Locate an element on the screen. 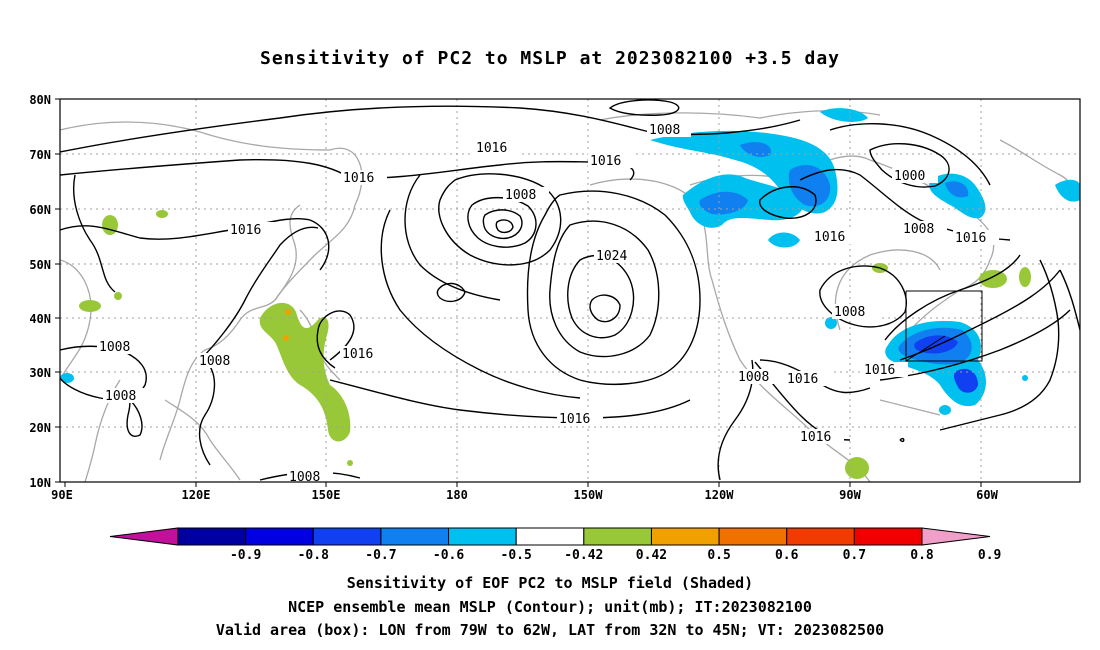 The height and width of the screenshot is (650, 1100). shade-lightblue-arctic is located at coordinates (844, 115).